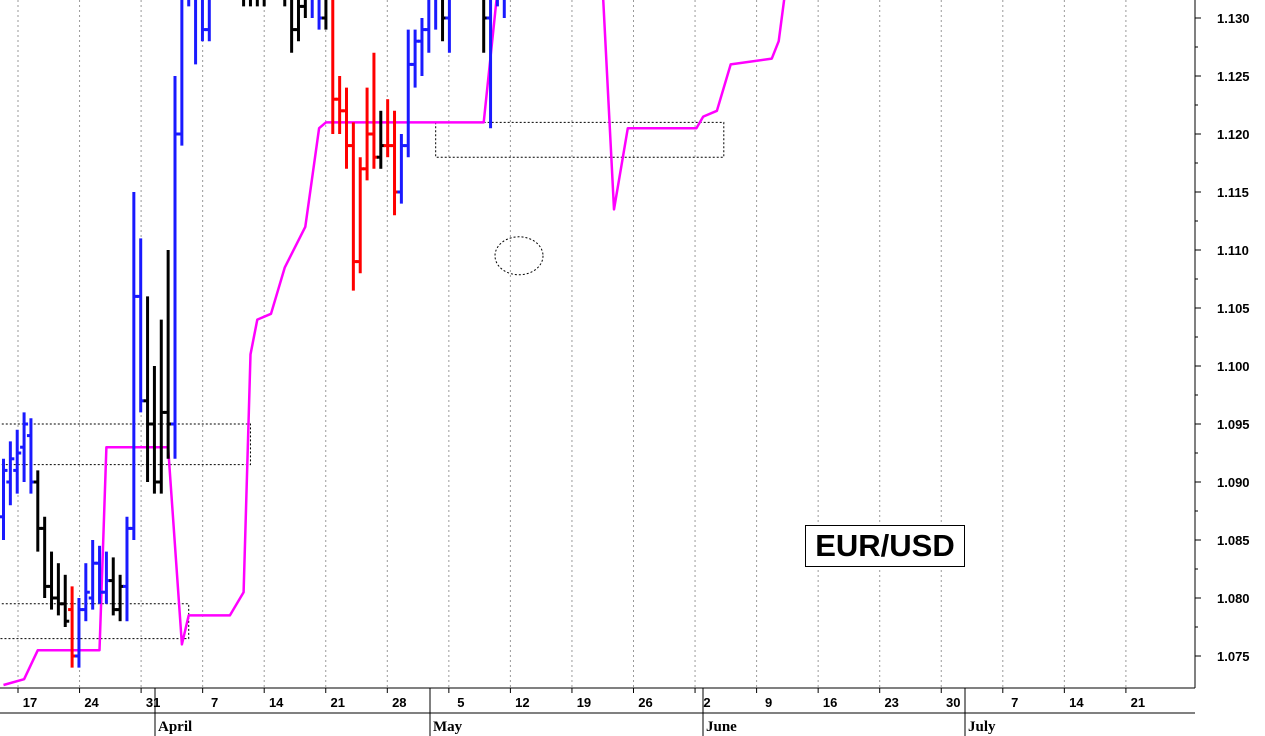 This screenshot has height=736, width=1265. Describe the element at coordinates (584, 702) in the screenshot. I see `date-tick-label: 19` at that location.